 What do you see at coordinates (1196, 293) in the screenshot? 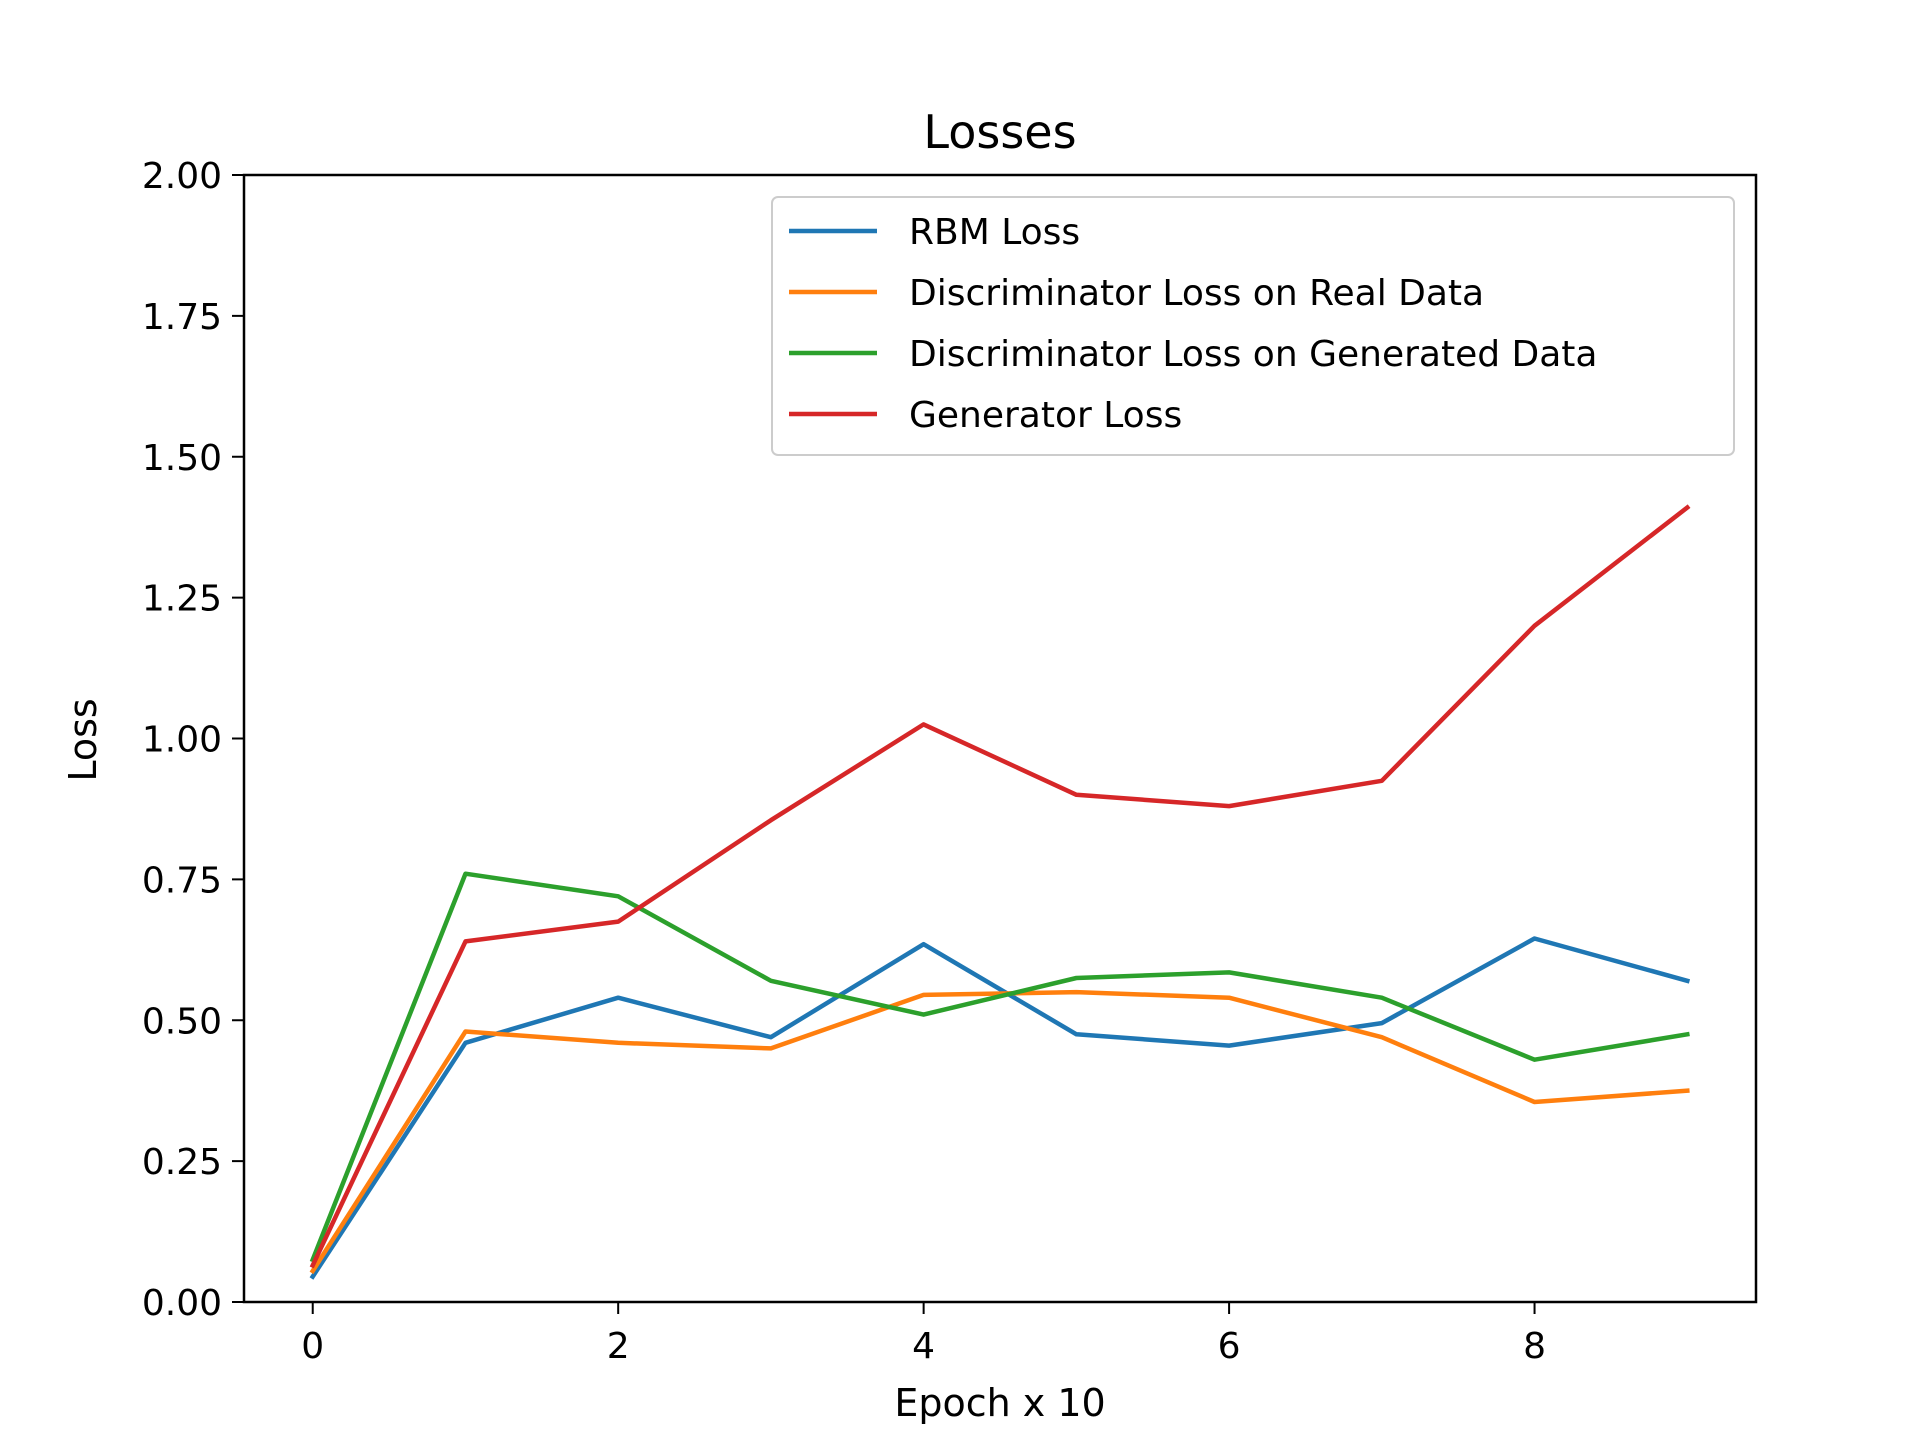
I see `legend-entry-label: Discriminator Loss on Real Data` at bounding box center [1196, 293].